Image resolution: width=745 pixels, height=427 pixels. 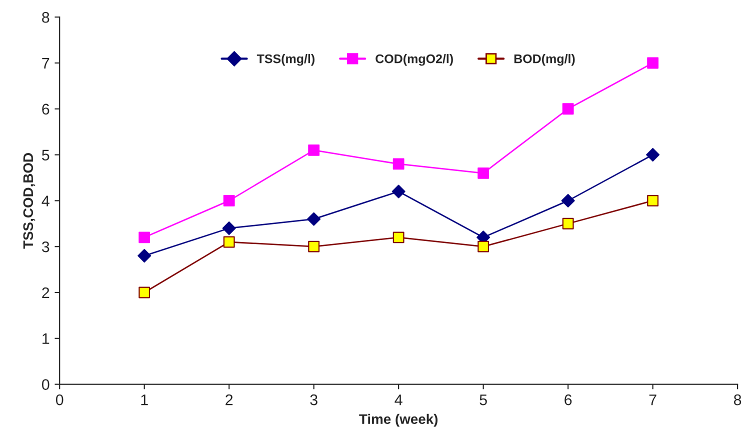 What do you see at coordinates (60, 400) in the screenshot?
I see `x-tick-label: 0` at bounding box center [60, 400].